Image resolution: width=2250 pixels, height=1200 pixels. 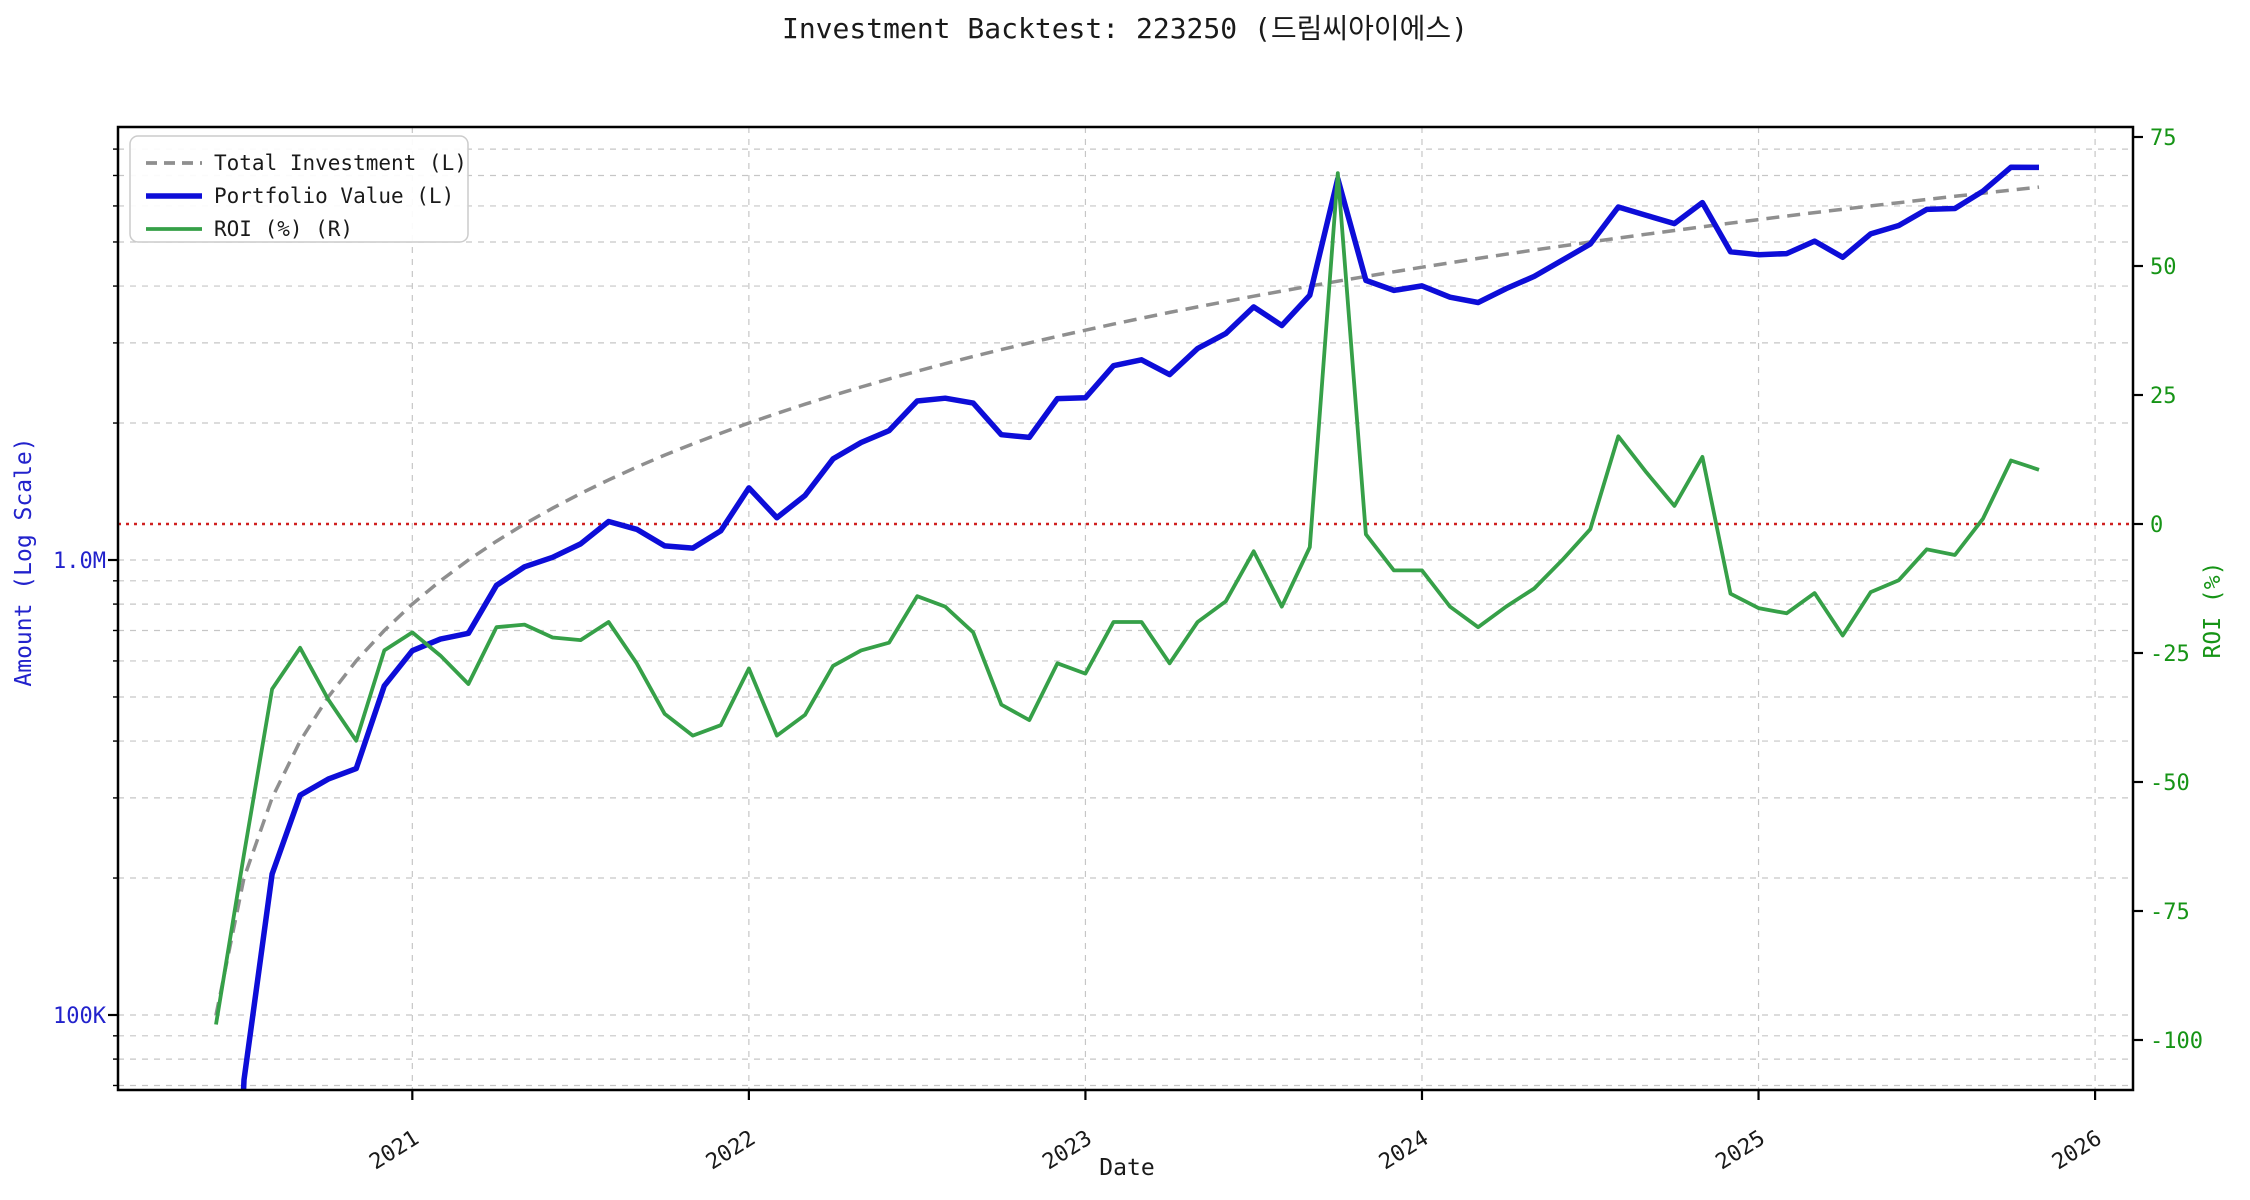 I want to click on left-axis-tick-label: 1.0M, so click(x=79, y=561).